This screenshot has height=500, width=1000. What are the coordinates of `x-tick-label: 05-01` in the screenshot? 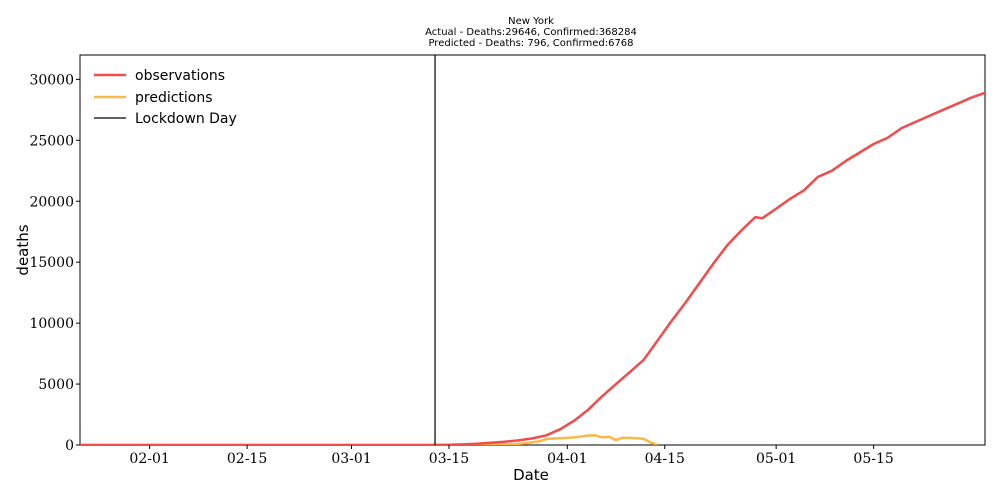 It's located at (776, 459).